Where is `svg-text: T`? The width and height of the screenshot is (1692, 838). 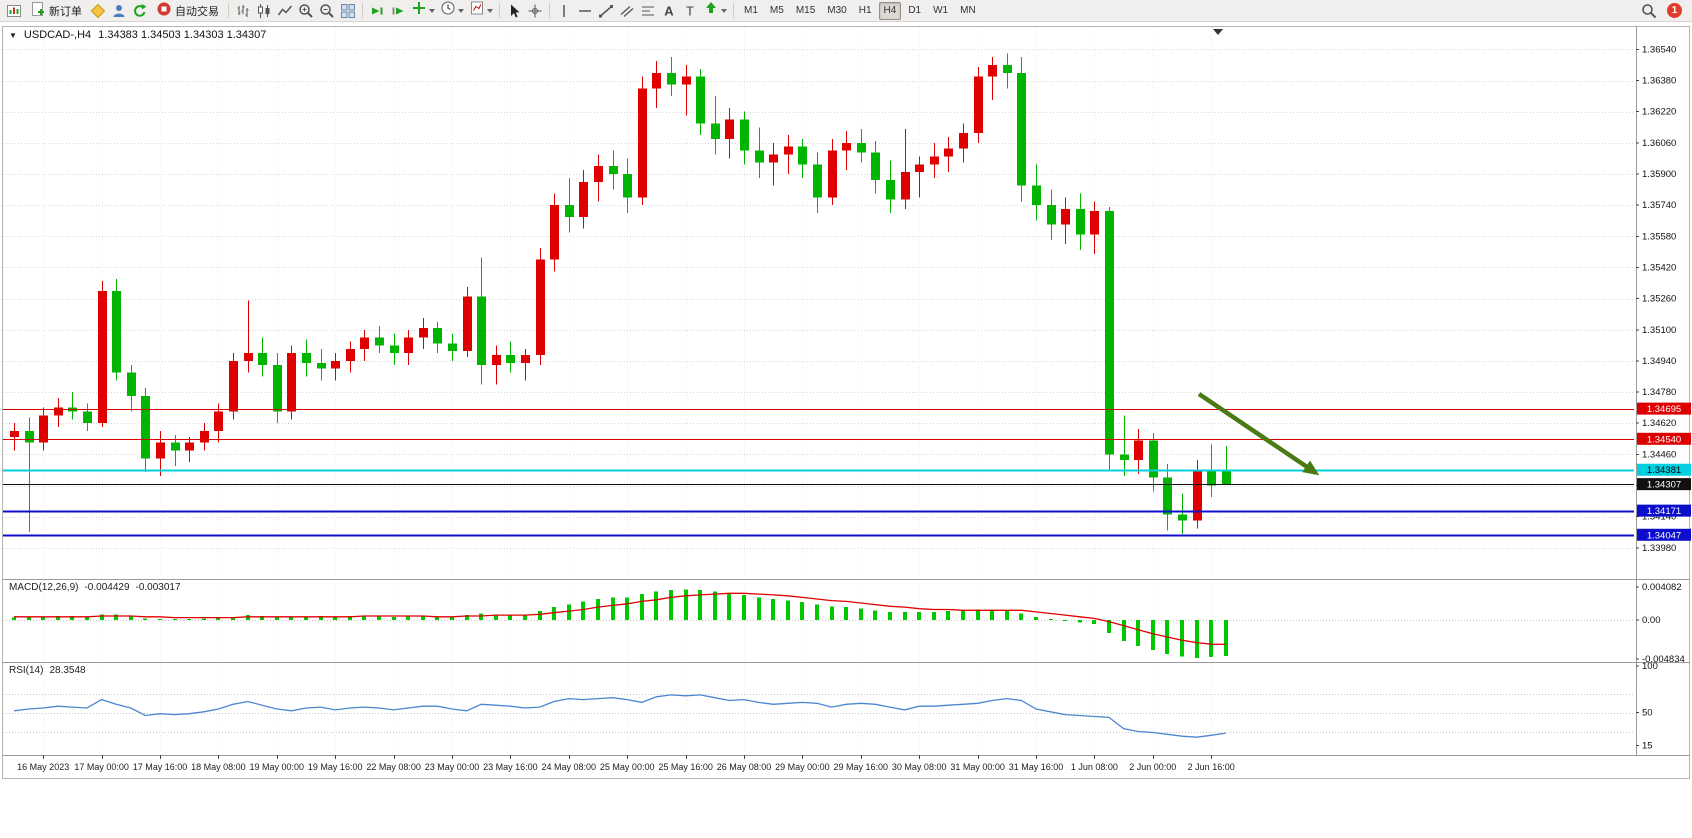 svg-text: T is located at coordinates (690, 10).